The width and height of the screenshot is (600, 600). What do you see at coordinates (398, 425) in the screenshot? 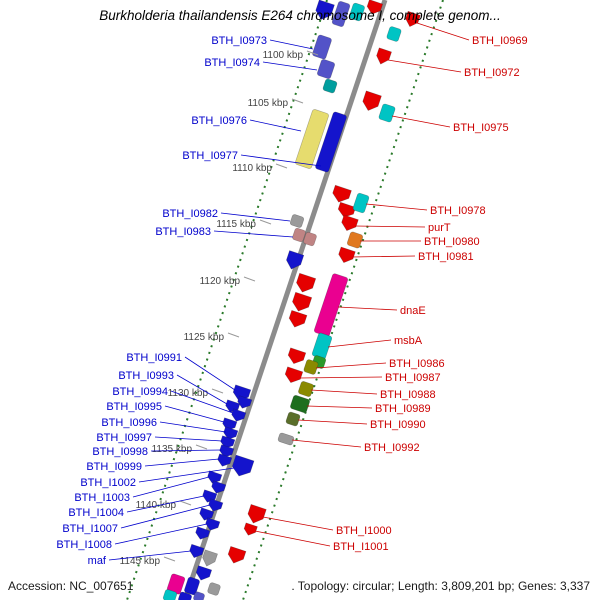
I see `gene-label-right: BTH_I0990` at bounding box center [398, 425].